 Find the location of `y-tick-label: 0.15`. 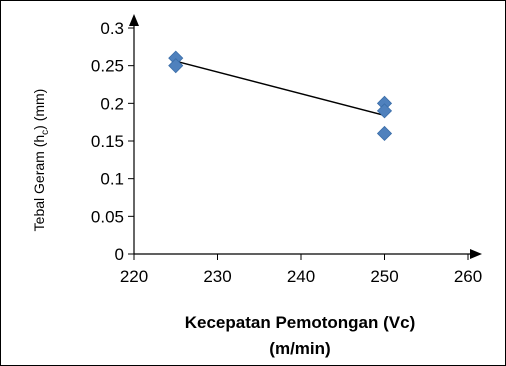

y-tick-label: 0.15 is located at coordinates (107, 141).